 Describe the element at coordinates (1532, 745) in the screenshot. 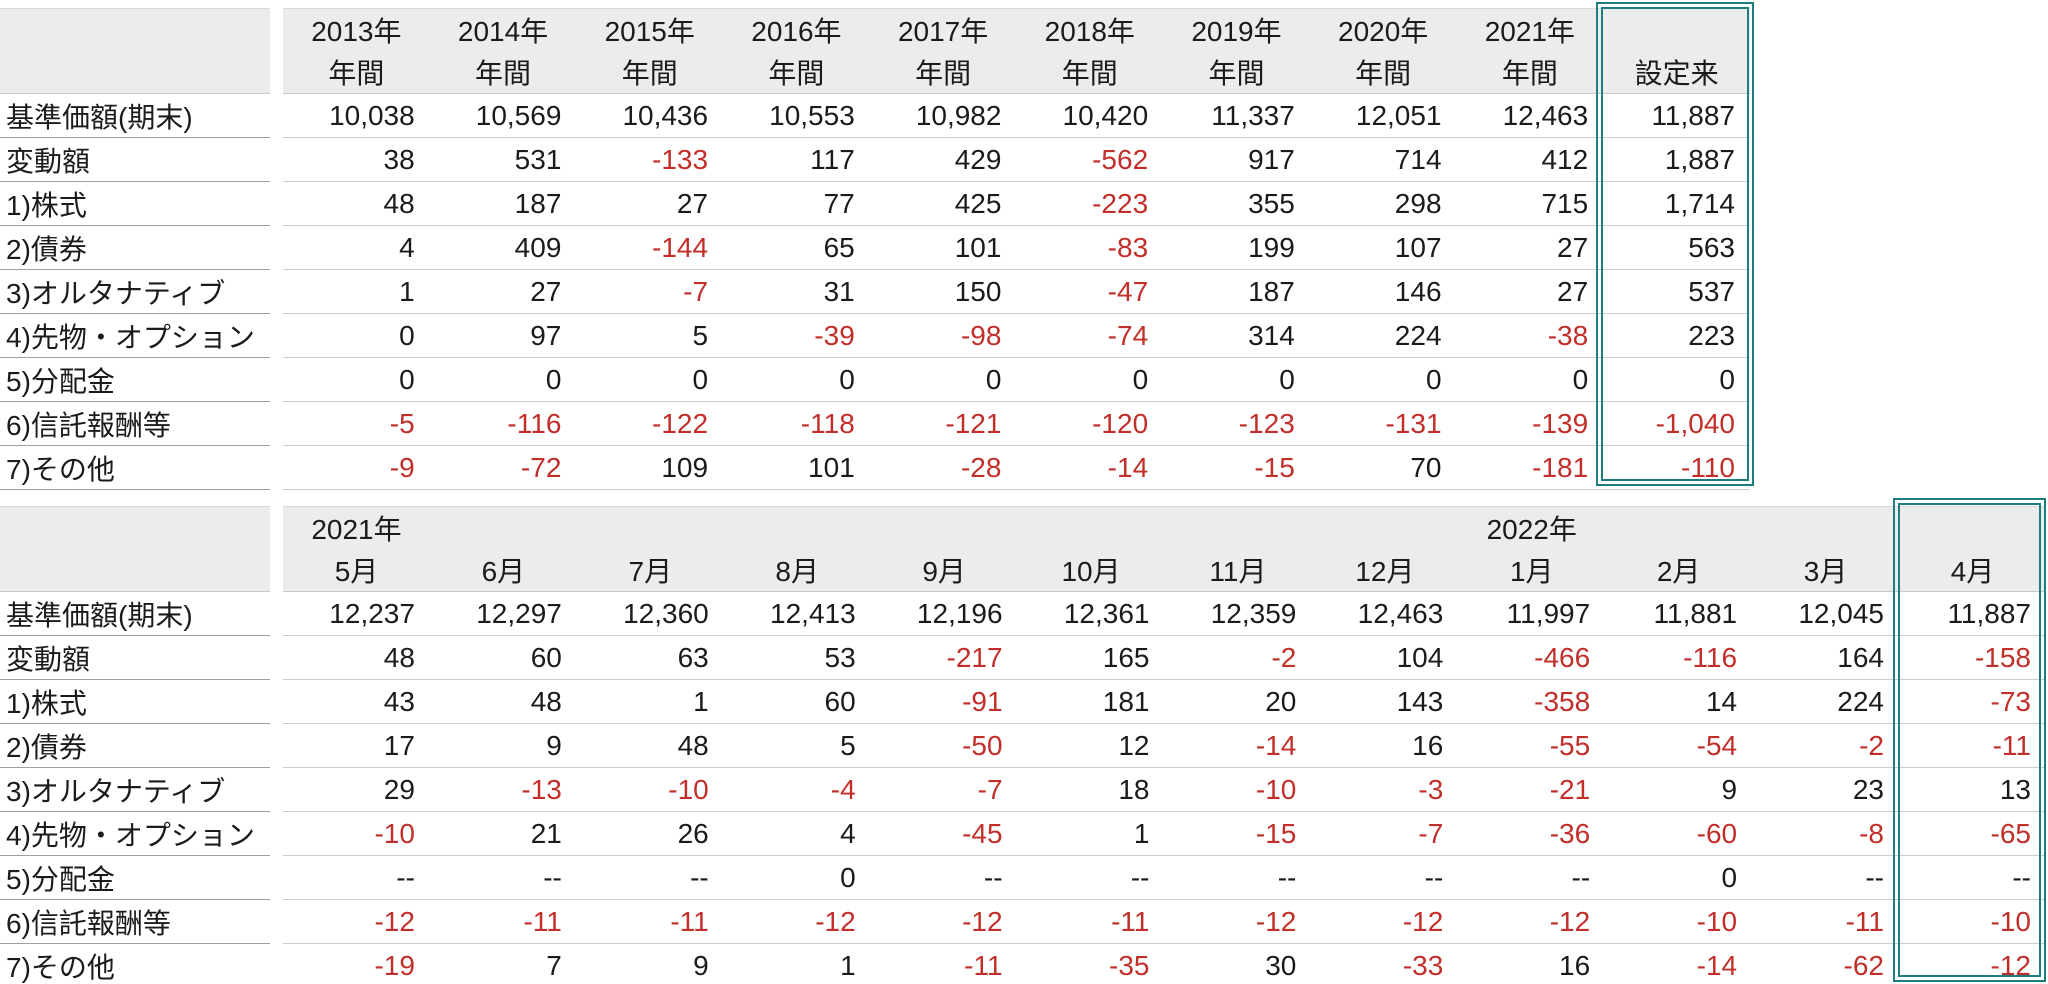

I see `value-cell: -55` at that location.